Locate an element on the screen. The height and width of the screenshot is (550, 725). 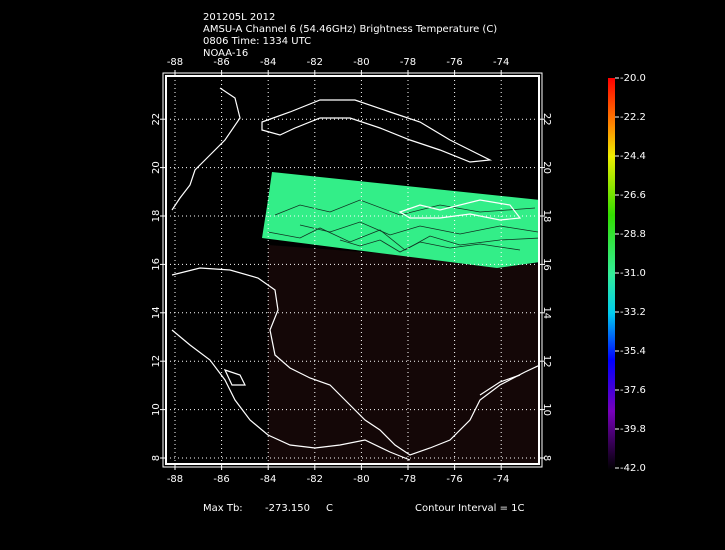
lat-label-right: 18 is located at coordinates (546, 216).